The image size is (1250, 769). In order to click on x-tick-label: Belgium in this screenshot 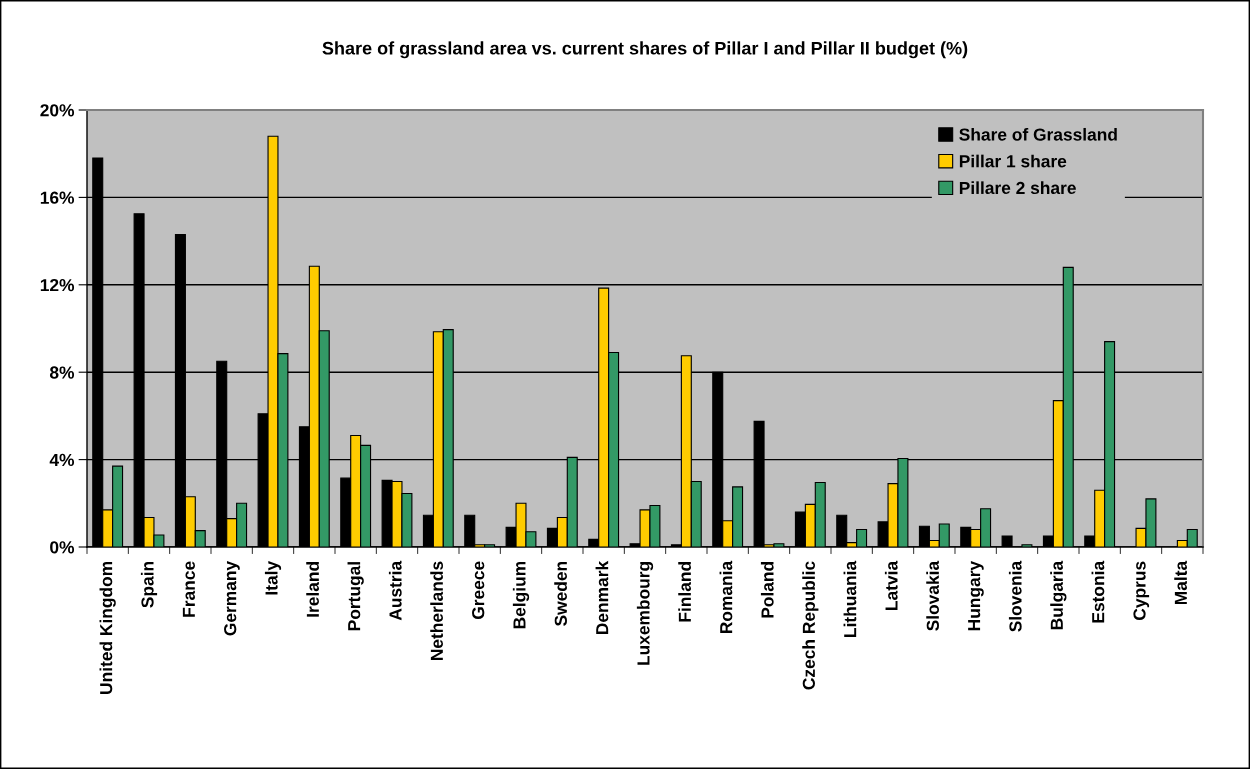, I will do `click(521, 595)`.